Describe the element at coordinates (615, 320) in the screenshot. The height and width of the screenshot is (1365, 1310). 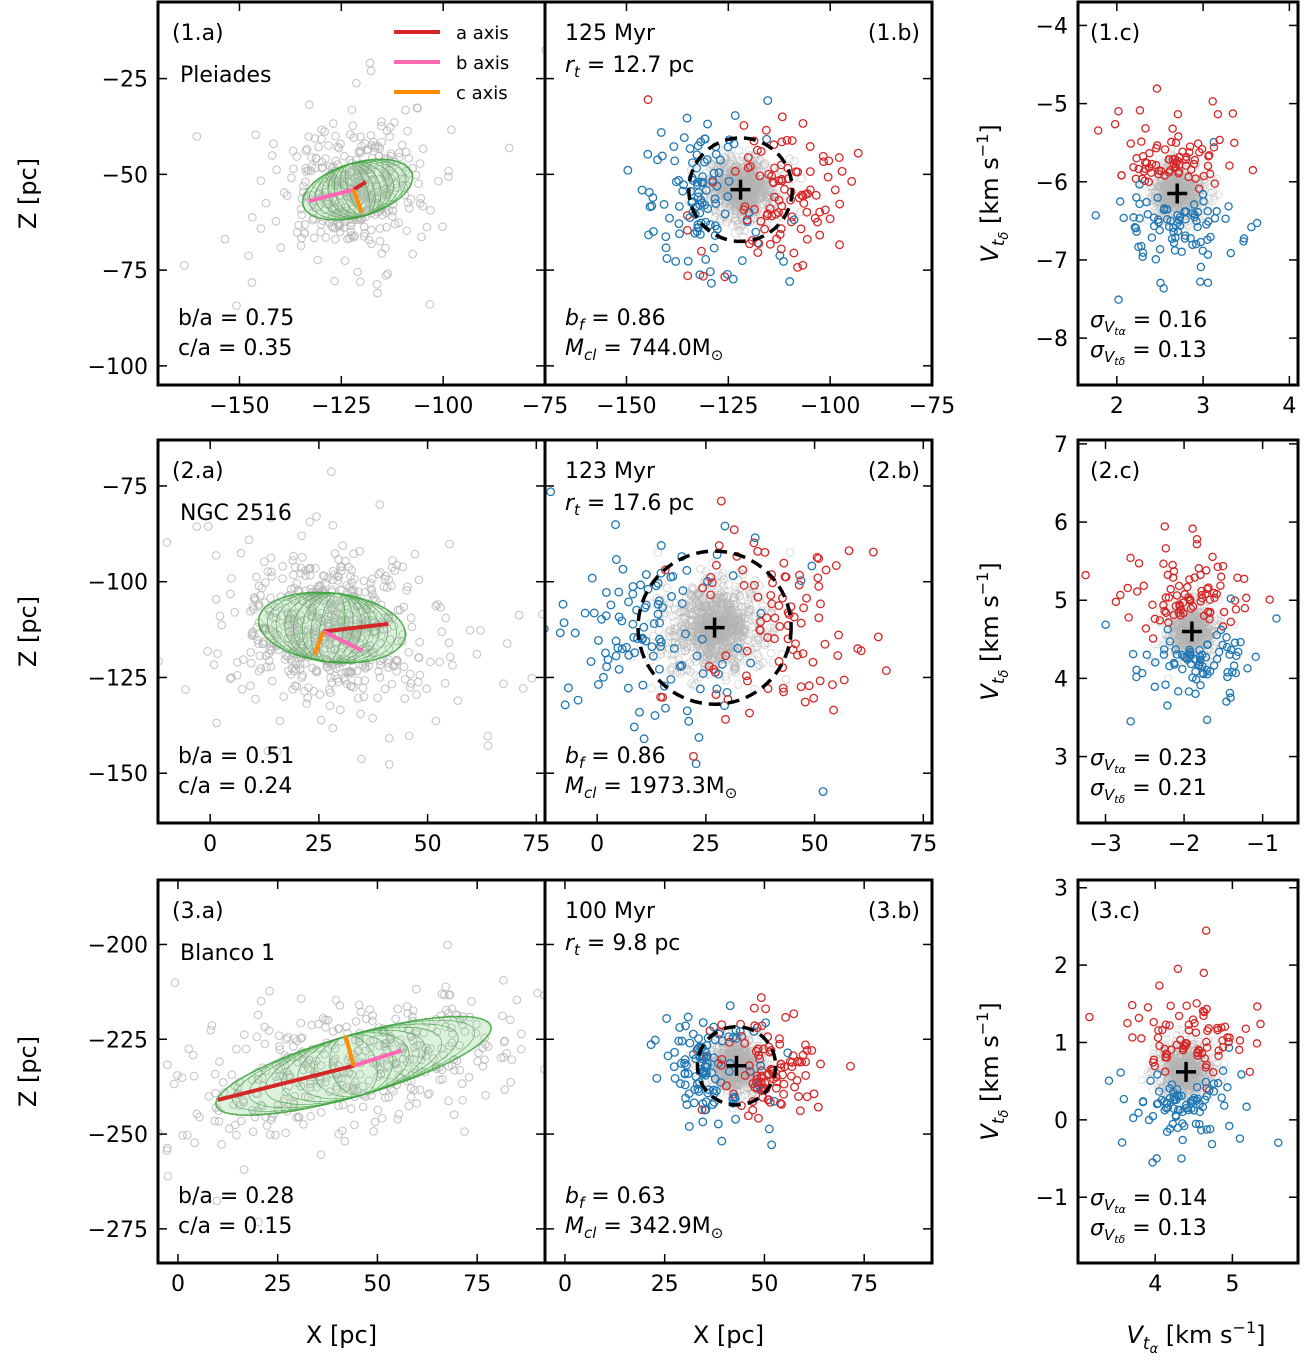
I see `fit-annotation: bf = 0.86` at that location.